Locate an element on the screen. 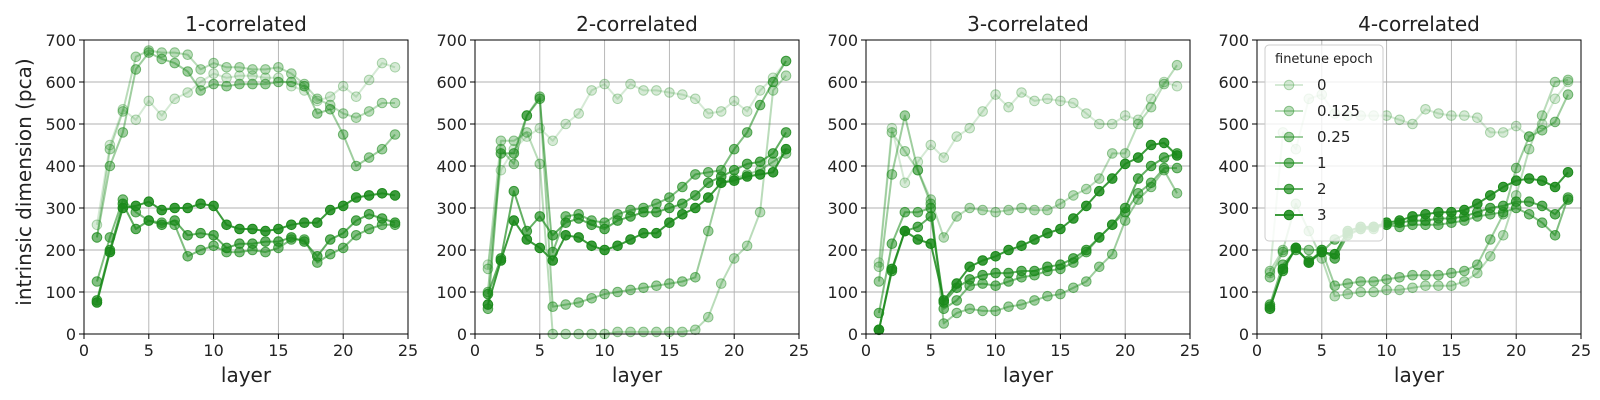 Image resolution: width=1600 pixels, height=400 pixels. y-tick-label: 100 is located at coordinates (842, 292).